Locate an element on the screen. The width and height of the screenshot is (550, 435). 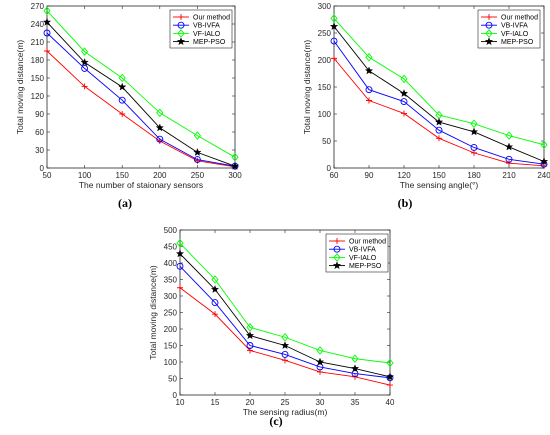
y-tick-label: 240 is located at coordinates (38, 24).